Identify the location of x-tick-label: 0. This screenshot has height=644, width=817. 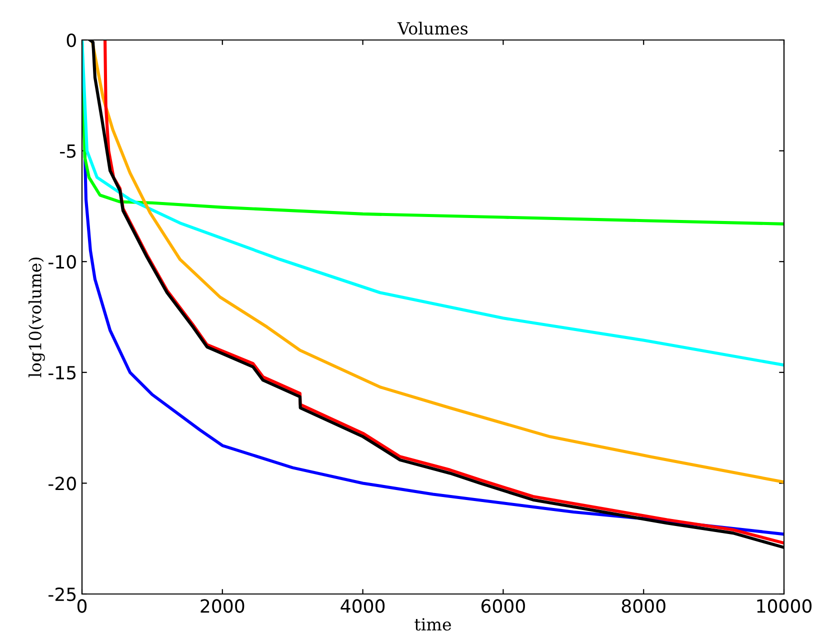
(82, 606).